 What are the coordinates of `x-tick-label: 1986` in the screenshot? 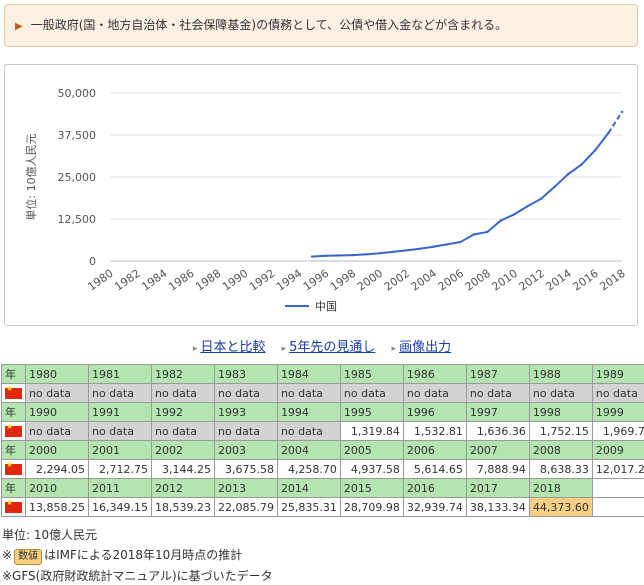 It's located at (181, 280).